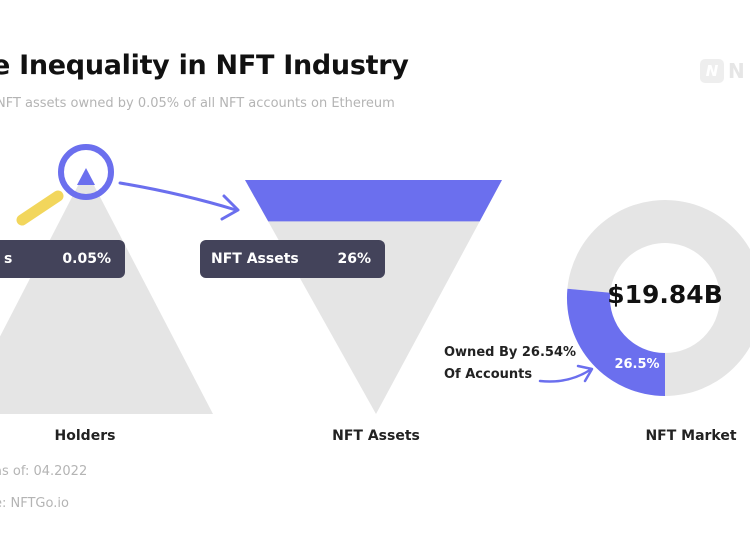 This screenshot has height=536, width=750. I want to click on donut-annotation: Owned By 26.54% Of Accounts, so click(510, 364).